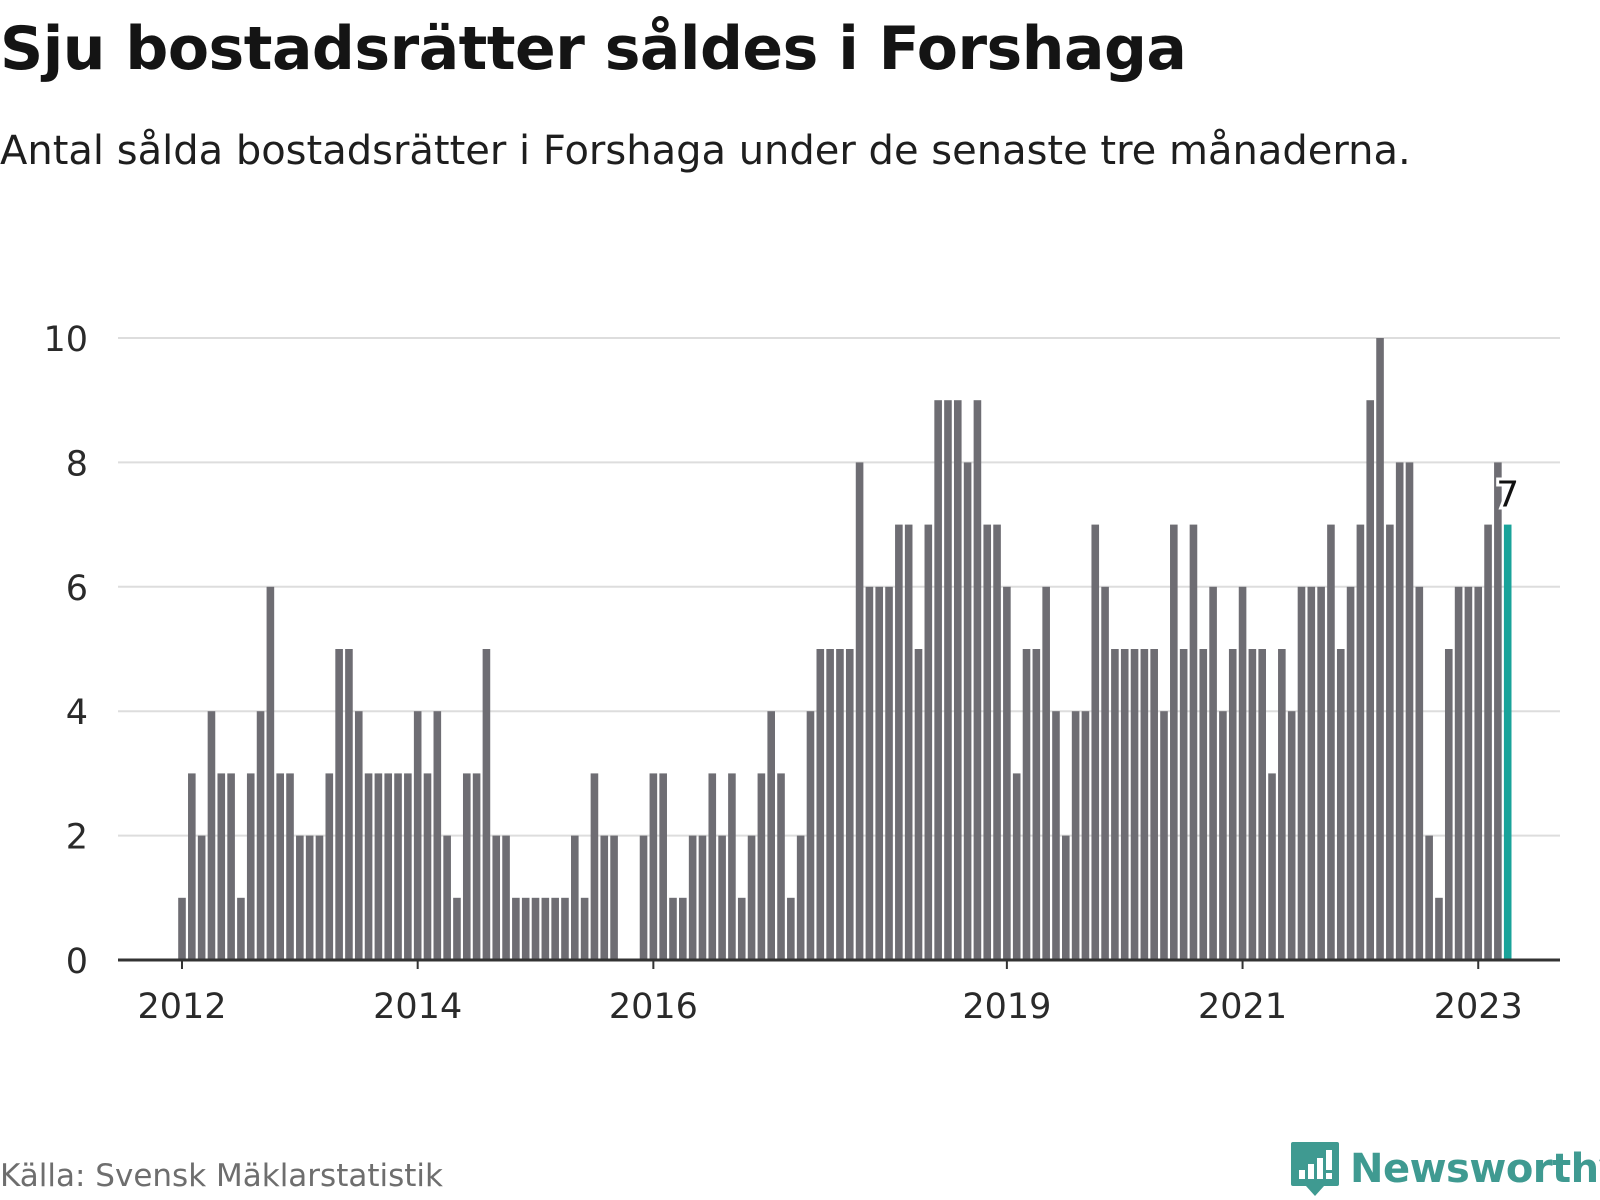 This screenshot has height=1200, width=1600. Describe the element at coordinates (77, 713) in the screenshot. I see `y-tick-label: 4` at that location.